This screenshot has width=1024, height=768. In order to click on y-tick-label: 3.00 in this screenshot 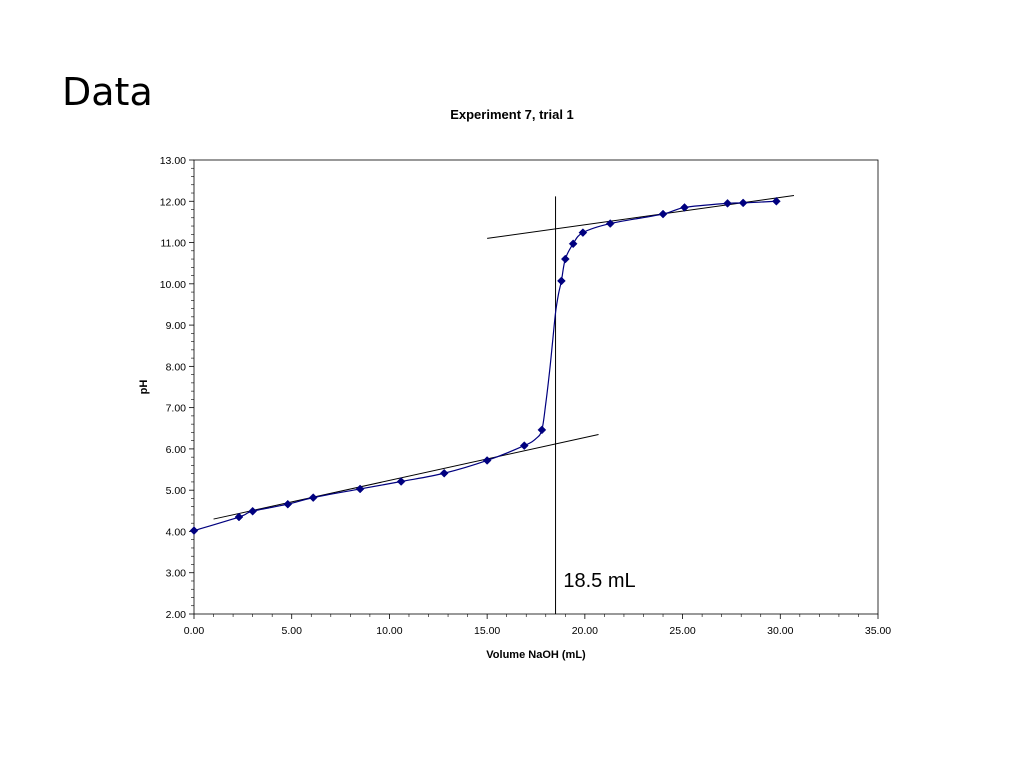, I will do `click(176, 574)`.